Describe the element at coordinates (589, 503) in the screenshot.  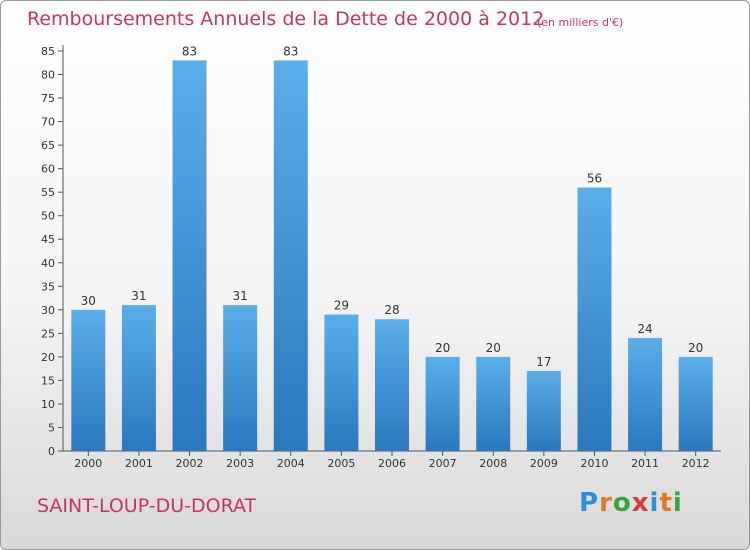
I see `logo-letter: P` at that location.